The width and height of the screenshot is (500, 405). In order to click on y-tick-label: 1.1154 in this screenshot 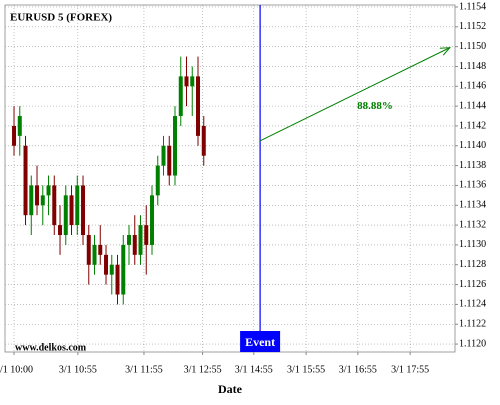, I will do `click(472, 6)`.